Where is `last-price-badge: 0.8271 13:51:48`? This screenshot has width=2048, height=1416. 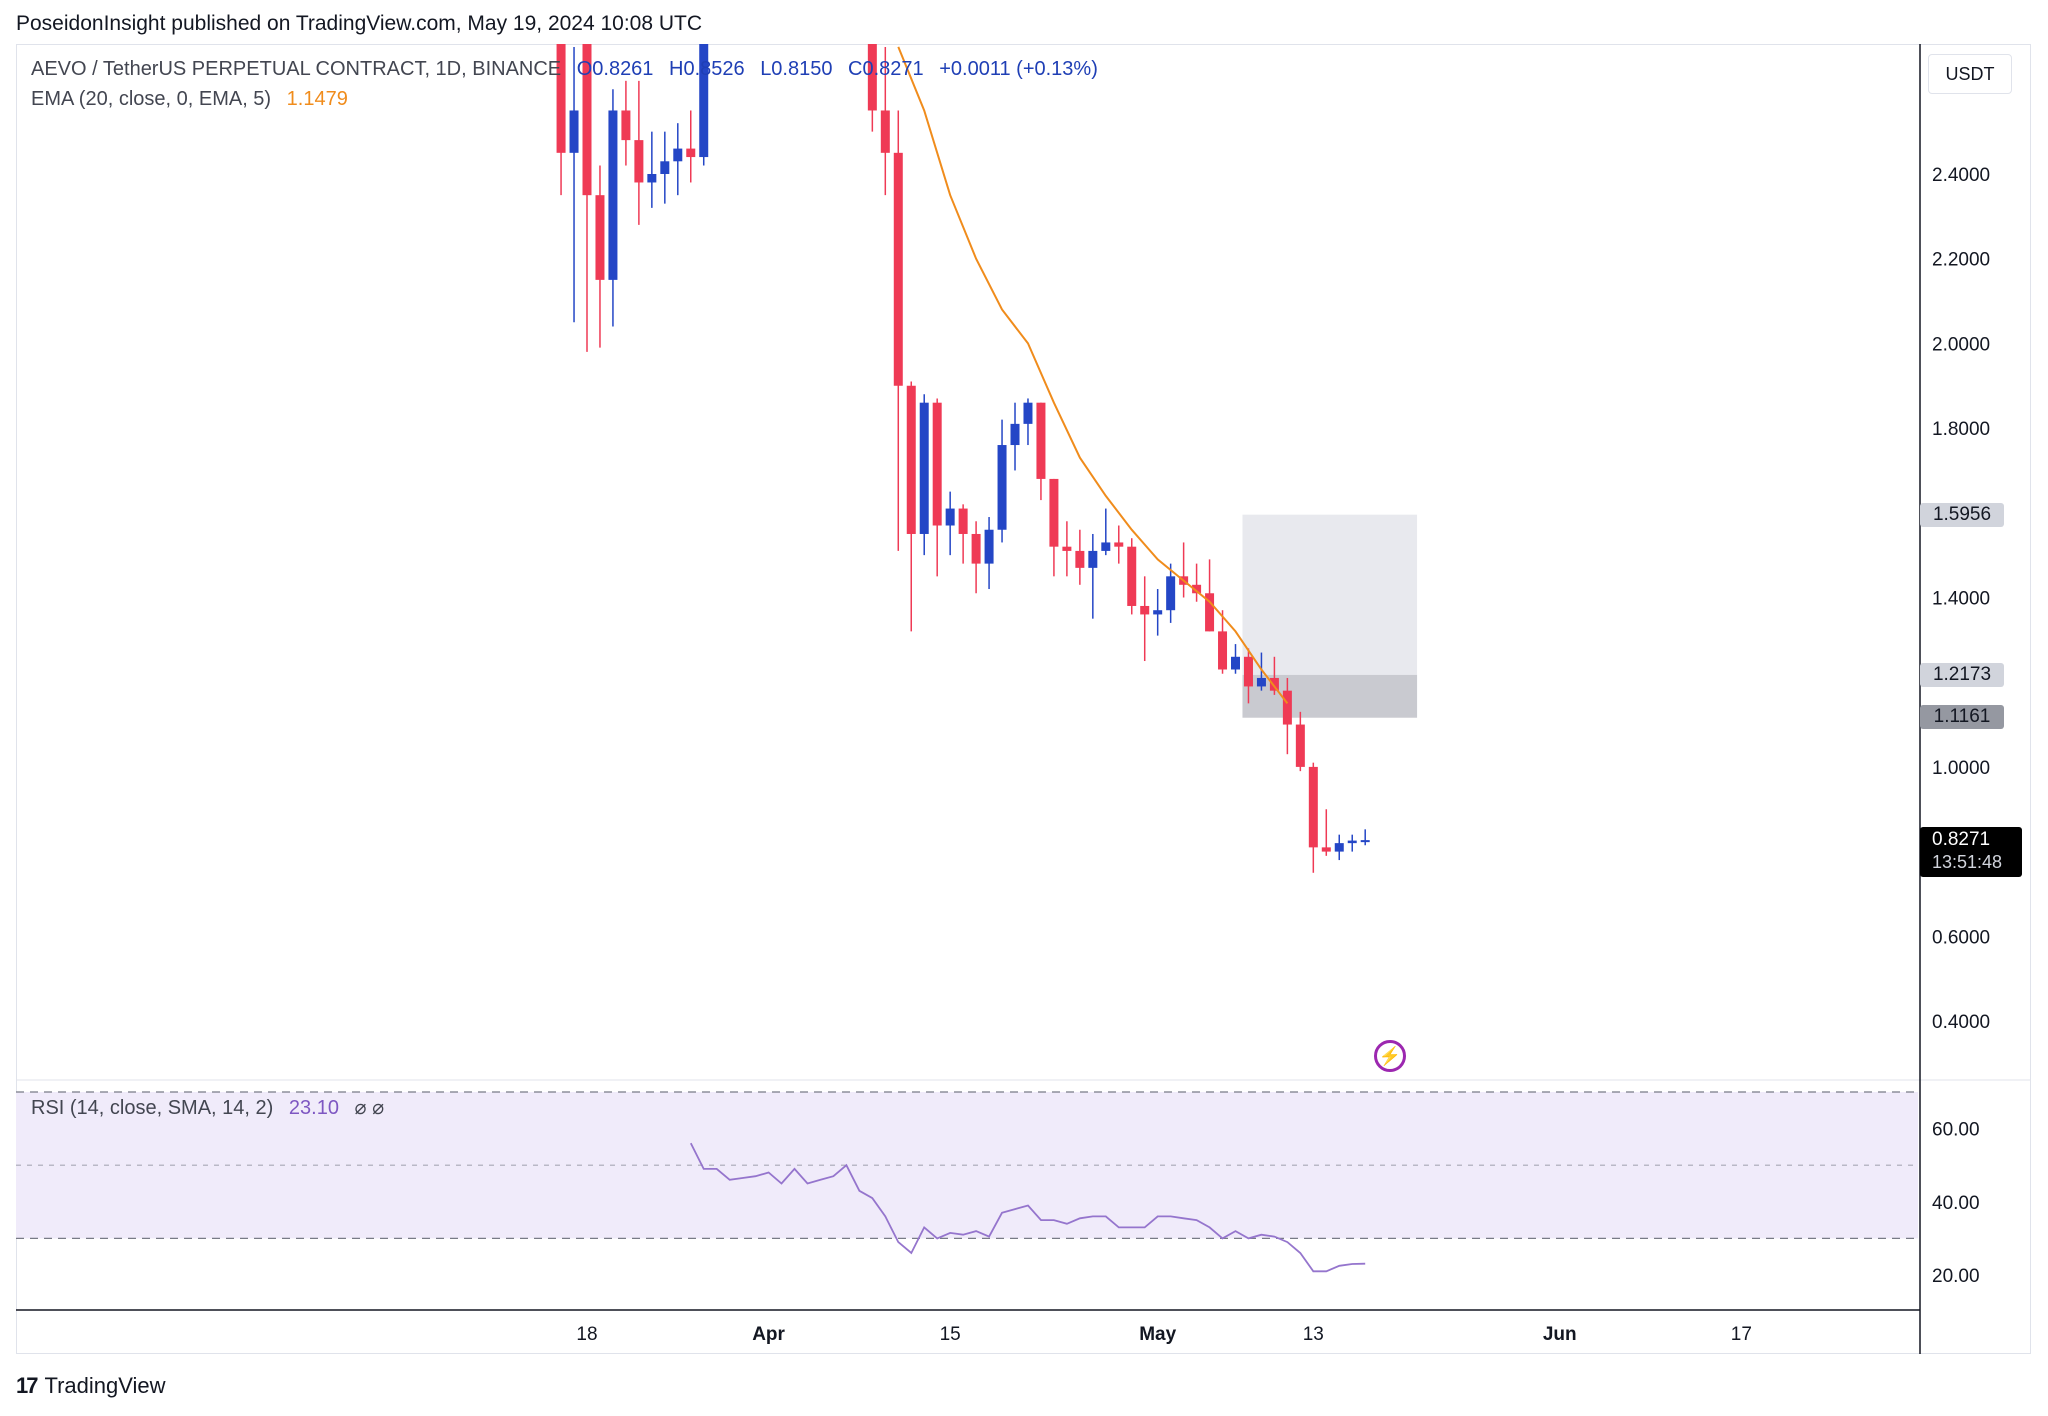 last-price-badge: 0.8271 13:51:48 is located at coordinates (1971, 852).